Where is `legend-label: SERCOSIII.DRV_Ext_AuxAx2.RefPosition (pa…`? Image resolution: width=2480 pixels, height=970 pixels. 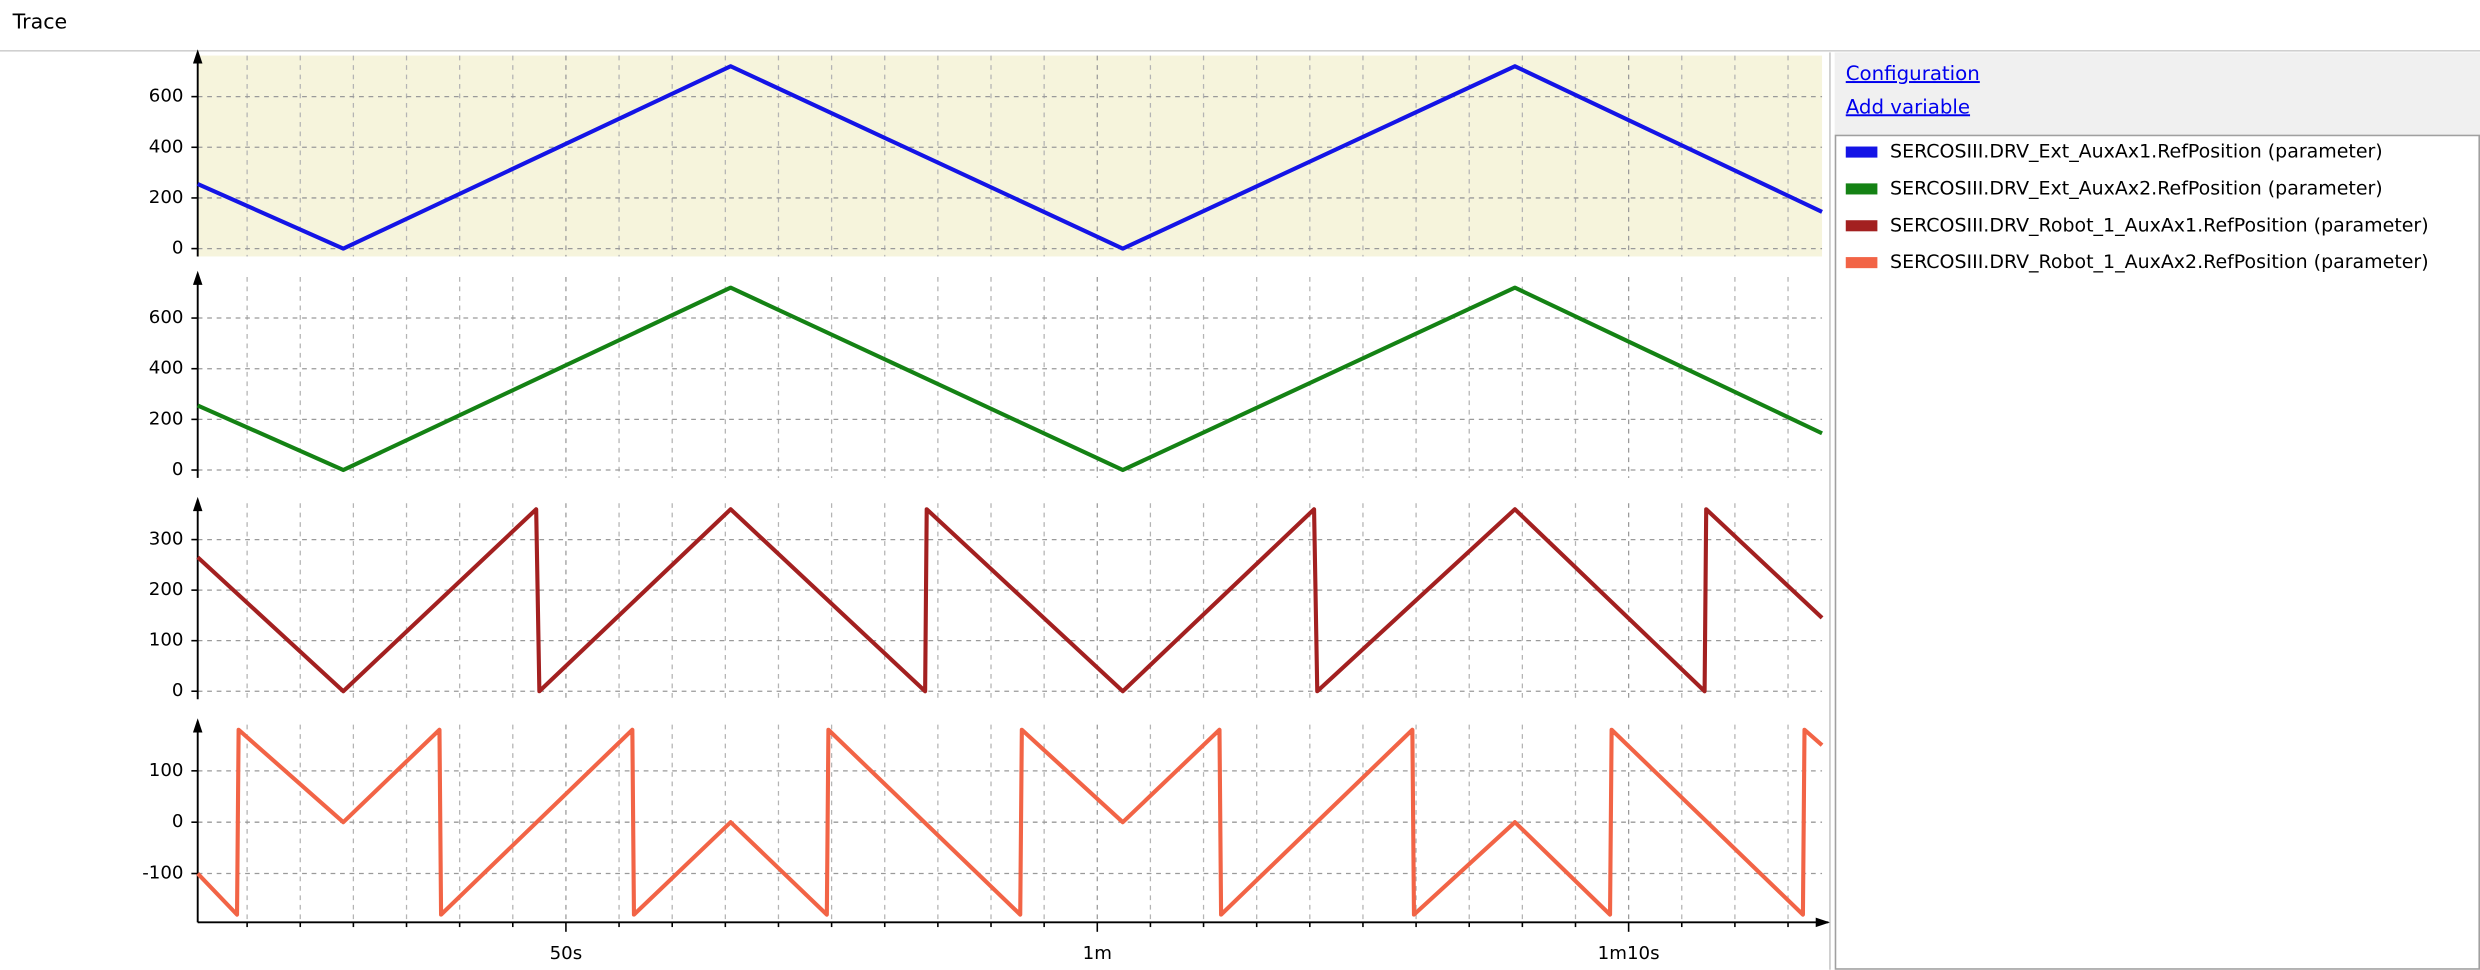
legend-label: SERCOSIII.DRV_Ext_AuxAx2.RefPosition (pa… is located at coordinates (2136, 188).